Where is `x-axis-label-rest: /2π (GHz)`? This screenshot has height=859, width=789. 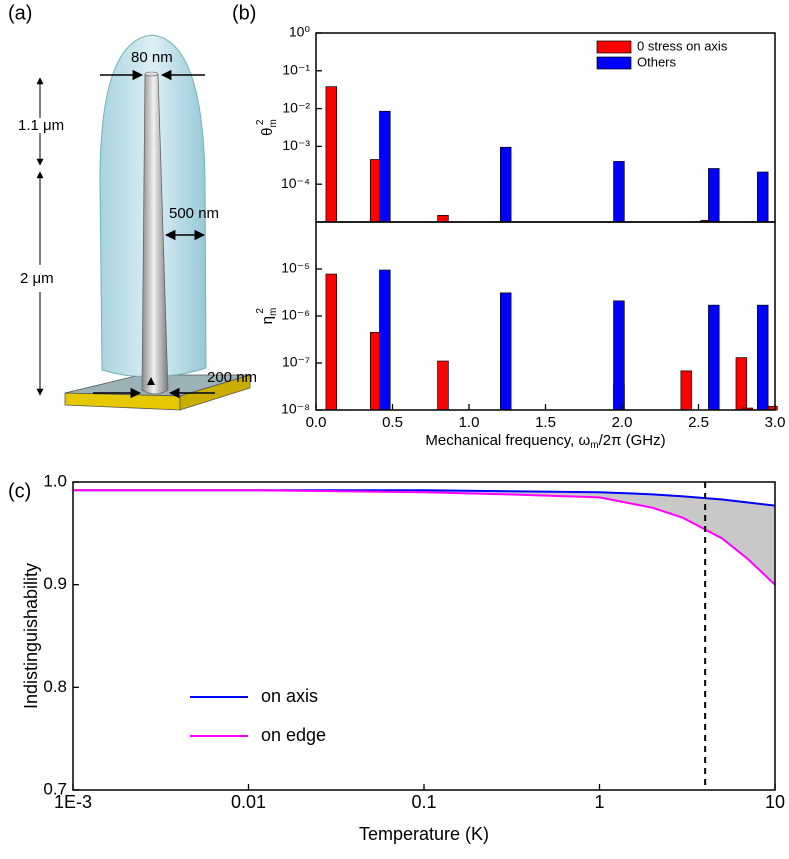 x-axis-label-rest: /2π (GHz) is located at coordinates (632, 440).